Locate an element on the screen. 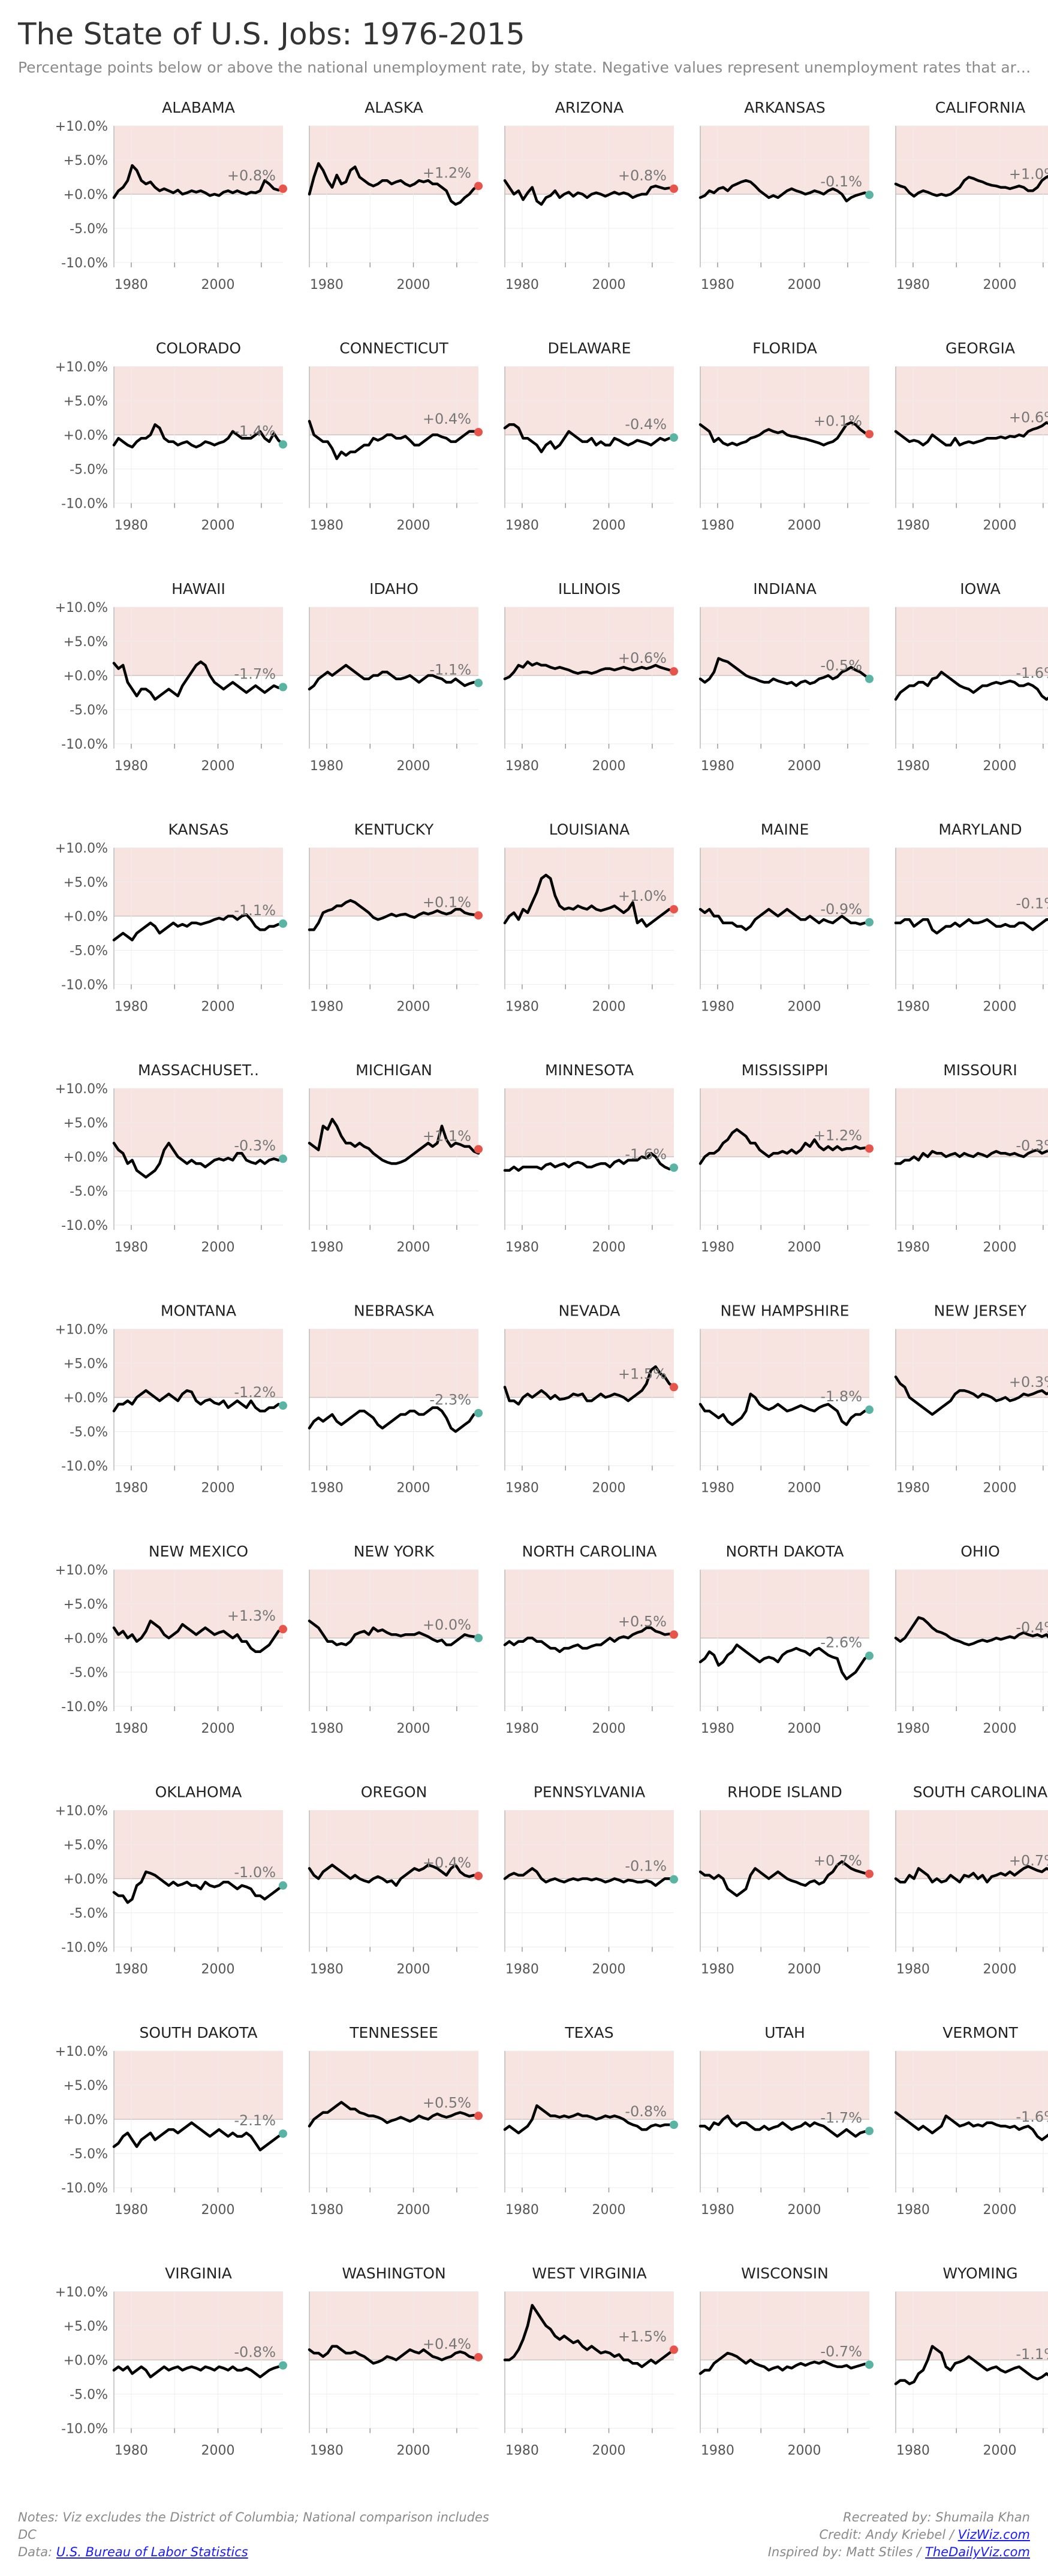 The height and width of the screenshot is (2576, 1048). facet-title: NEW MEXICO is located at coordinates (198, 1552).